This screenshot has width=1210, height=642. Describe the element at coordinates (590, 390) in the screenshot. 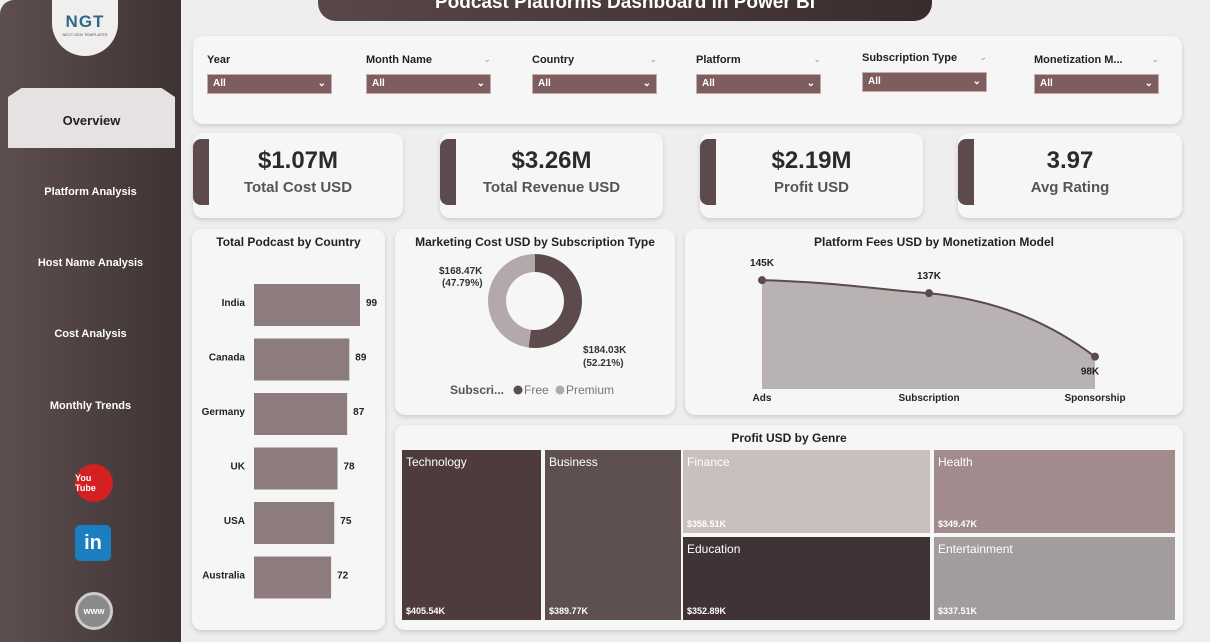

I see `legend-item: Premium` at that location.